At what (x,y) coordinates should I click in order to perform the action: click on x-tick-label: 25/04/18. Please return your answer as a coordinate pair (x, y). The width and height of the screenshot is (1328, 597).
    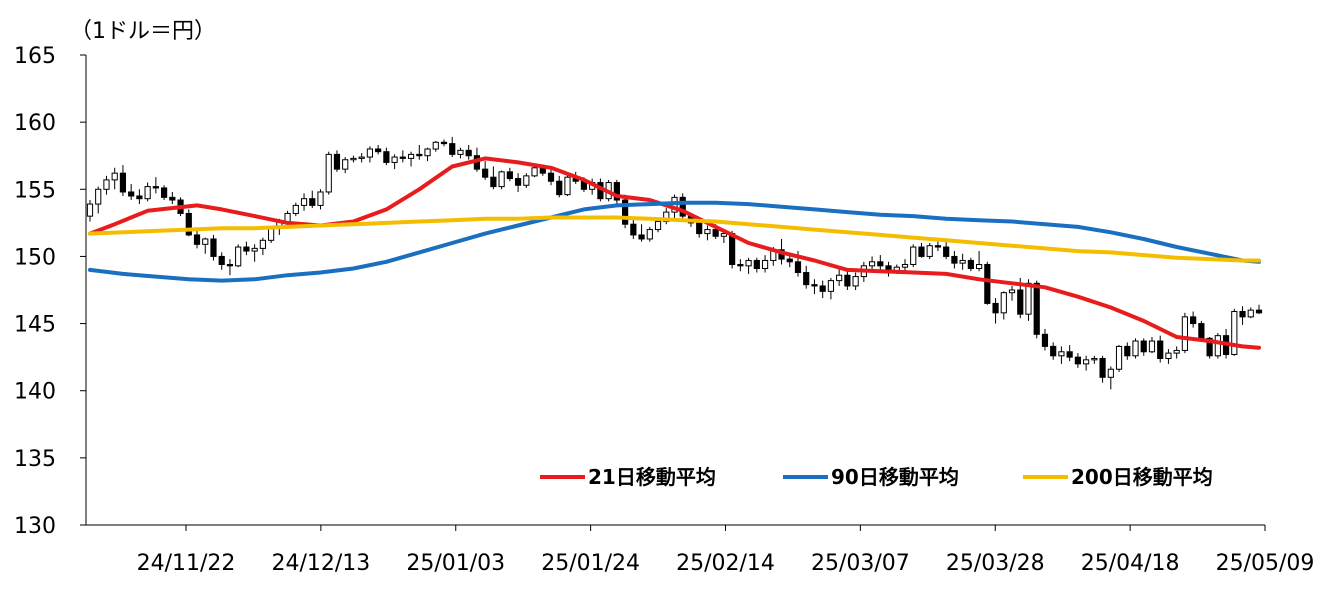
    Looking at the image, I should click on (1130, 563).